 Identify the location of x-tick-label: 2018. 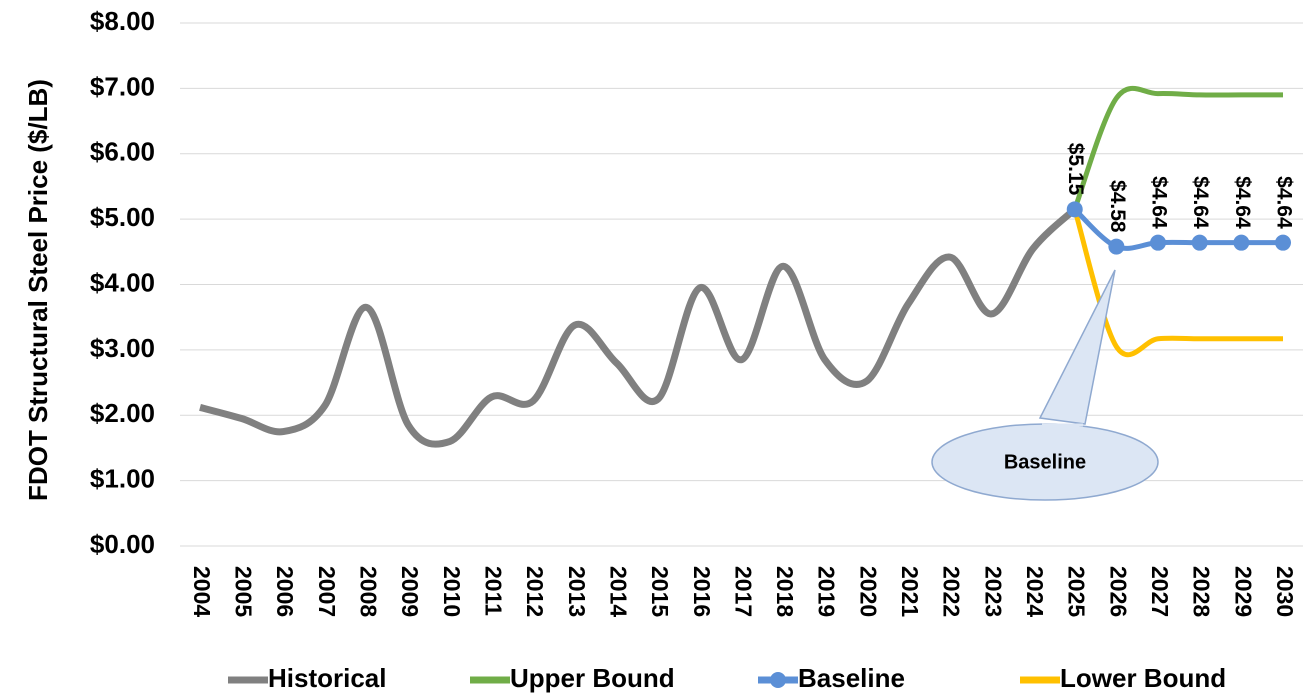
(785, 591).